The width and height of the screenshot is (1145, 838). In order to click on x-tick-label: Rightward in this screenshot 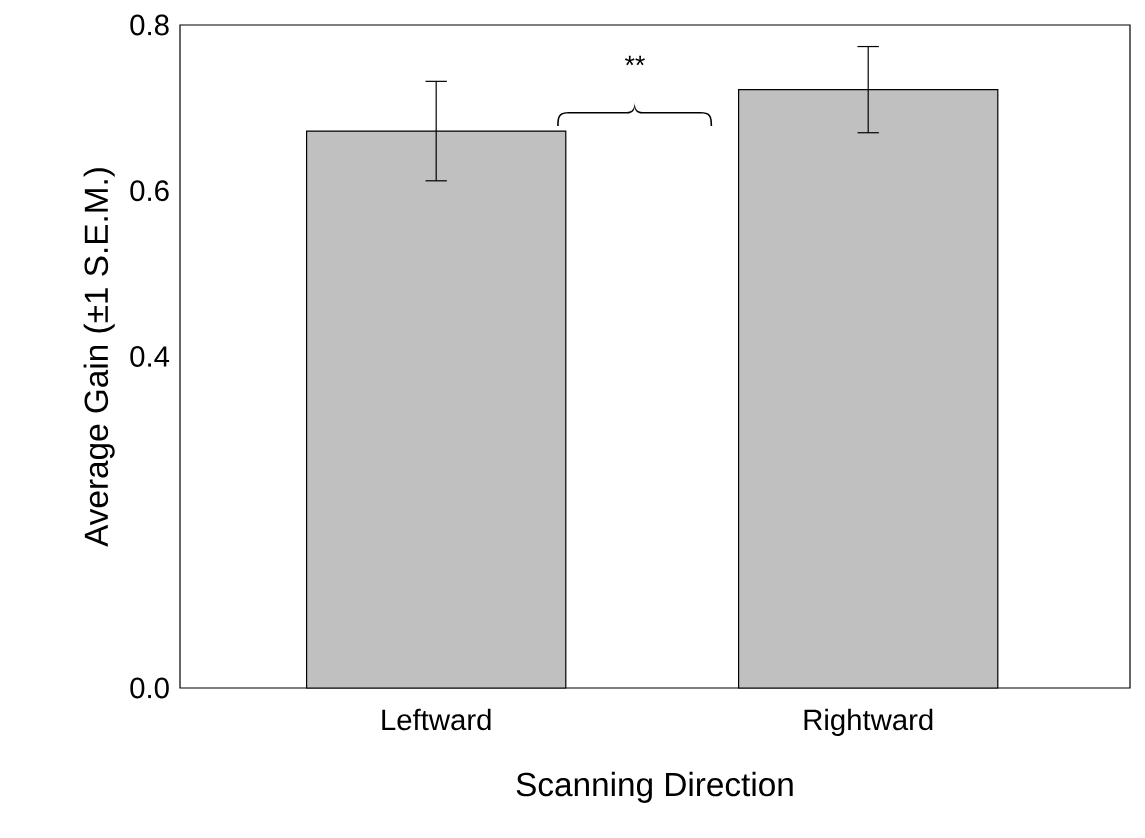, I will do `click(868, 722)`.